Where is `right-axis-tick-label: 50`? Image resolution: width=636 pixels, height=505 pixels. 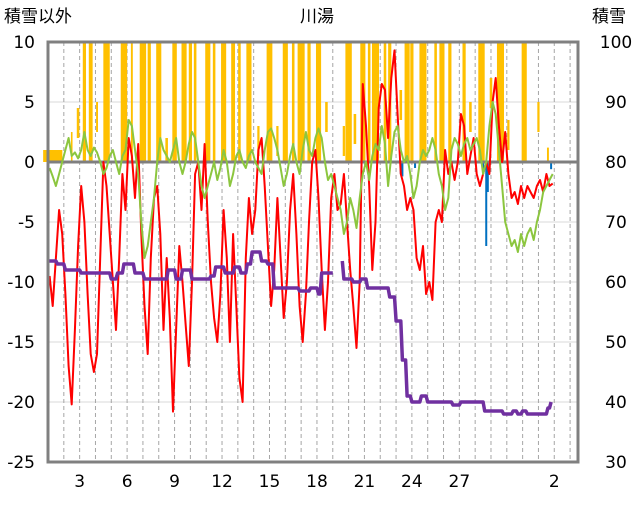 right-axis-tick-label: 50 is located at coordinates (616, 343).